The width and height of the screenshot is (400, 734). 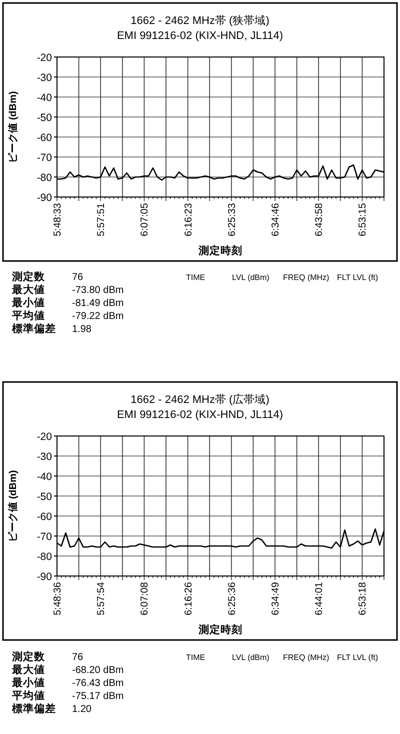 What do you see at coordinates (232, 599) in the screenshot?
I see `x-tick-label: 6:25:36` at bounding box center [232, 599].